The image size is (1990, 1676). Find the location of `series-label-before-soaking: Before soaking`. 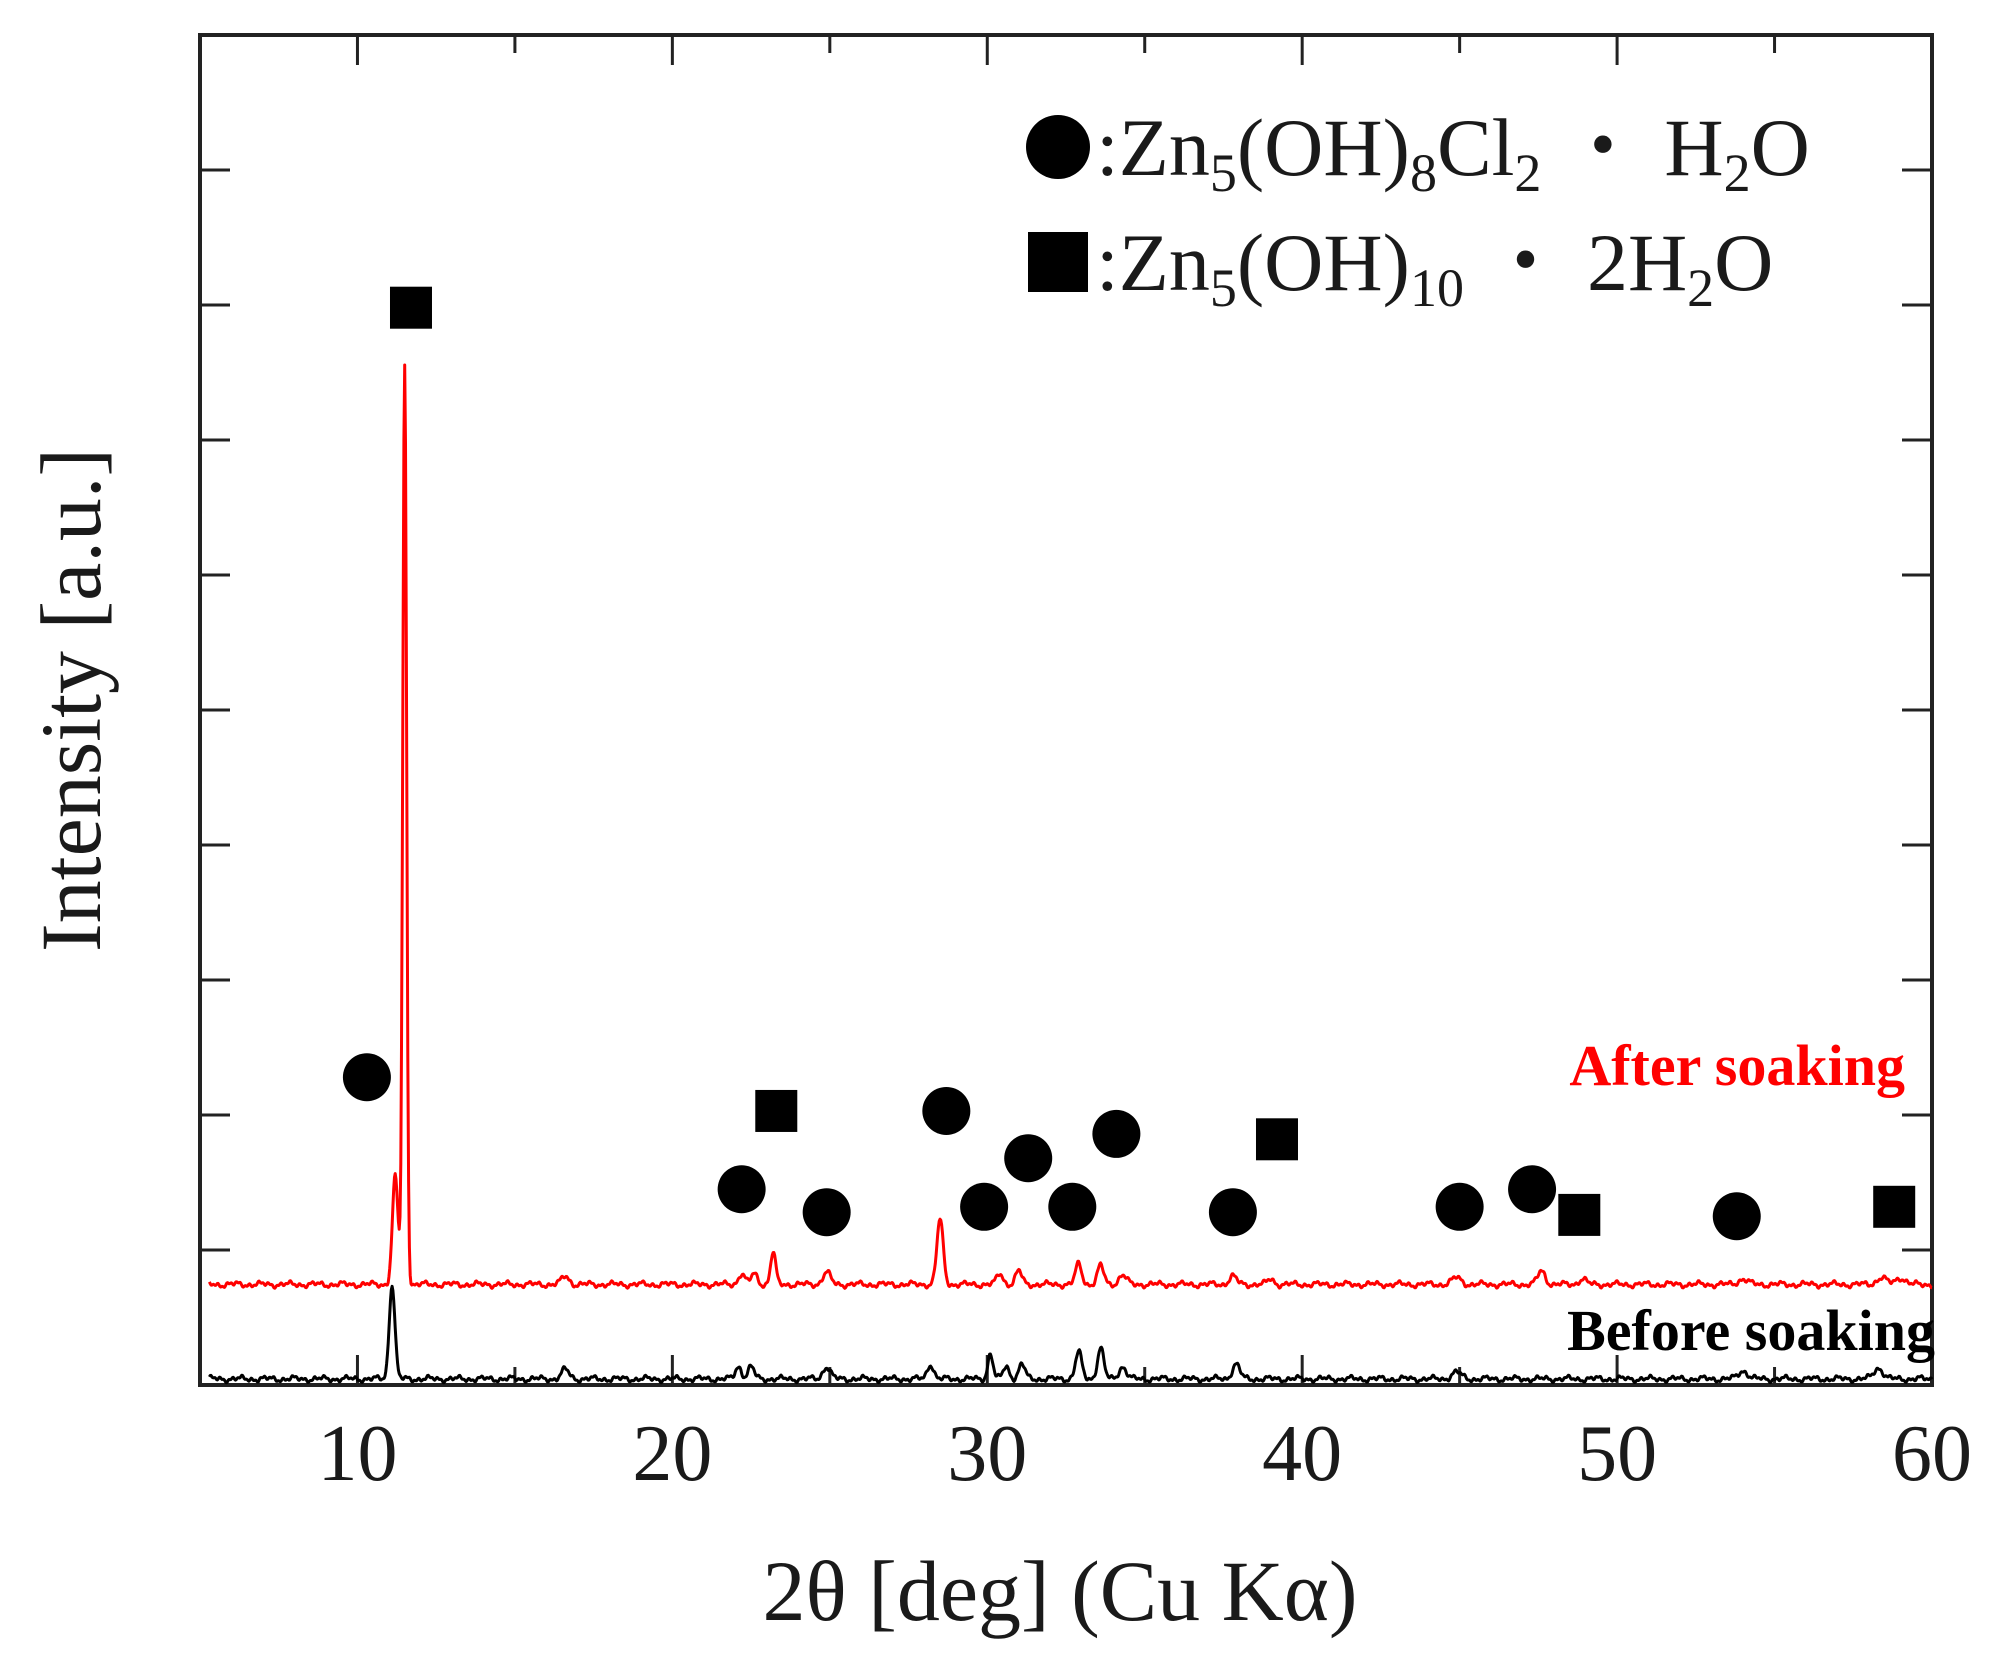

series-label-before-soaking: Before soaking is located at coordinates (1751, 1330).